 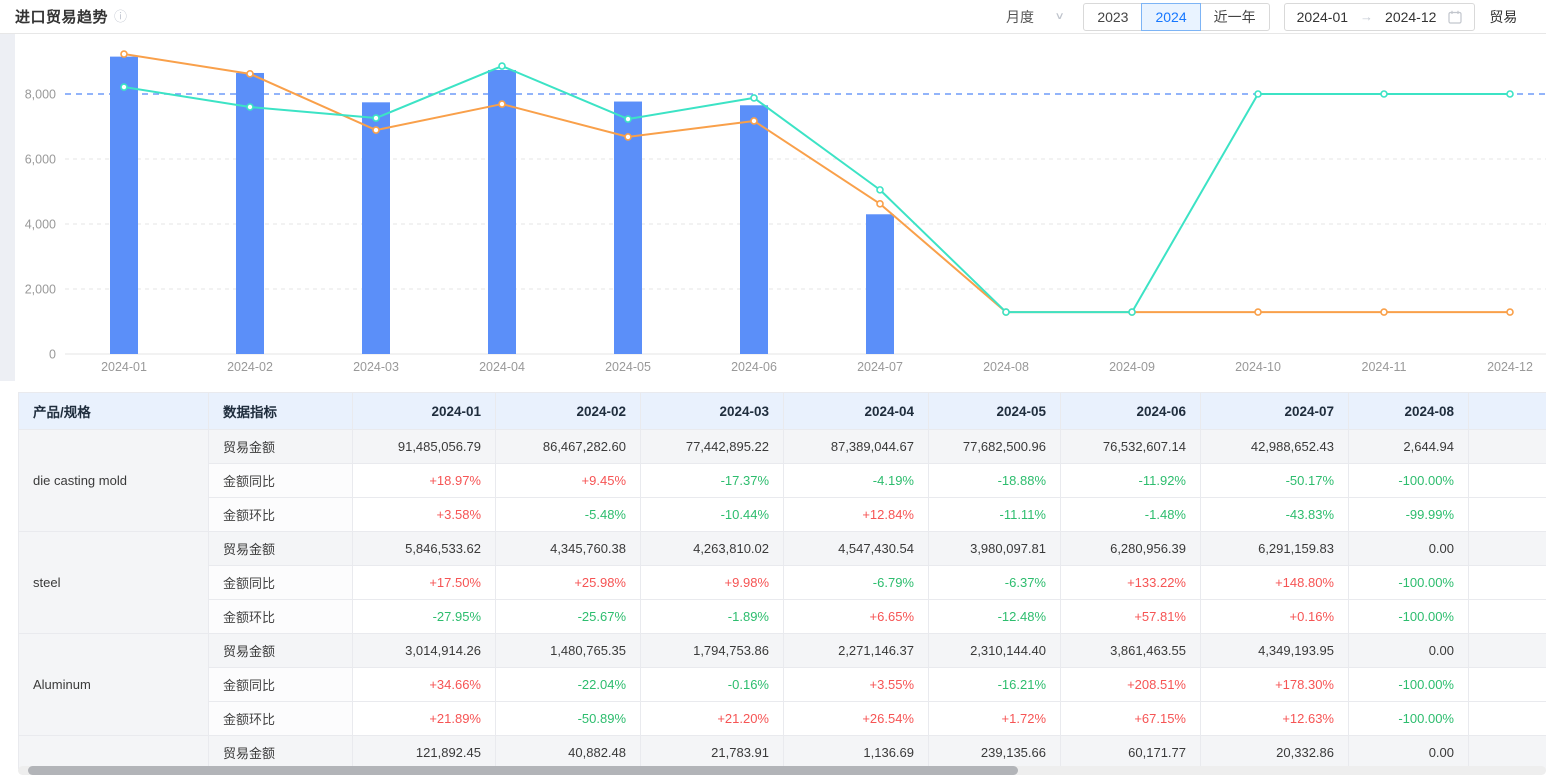 What do you see at coordinates (1507, 411) in the screenshot?
I see `column-header-filler` at bounding box center [1507, 411].